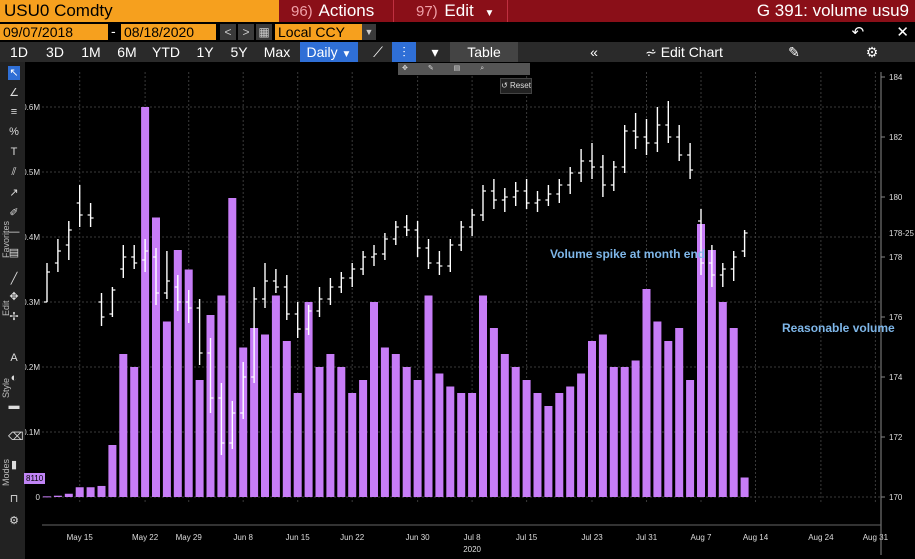 This screenshot has width=915, height=559. Describe the element at coordinates (482, 68) in the screenshot. I see `zoom-icon: ⌕` at that location.